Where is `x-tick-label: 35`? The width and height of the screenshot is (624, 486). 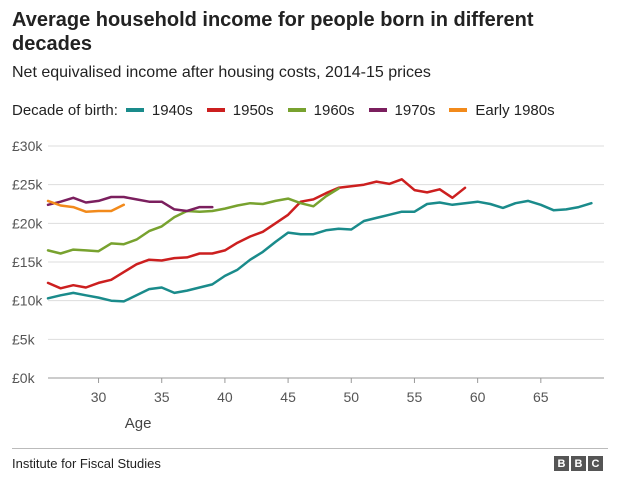
x-tick-label: 35 is located at coordinates (162, 397).